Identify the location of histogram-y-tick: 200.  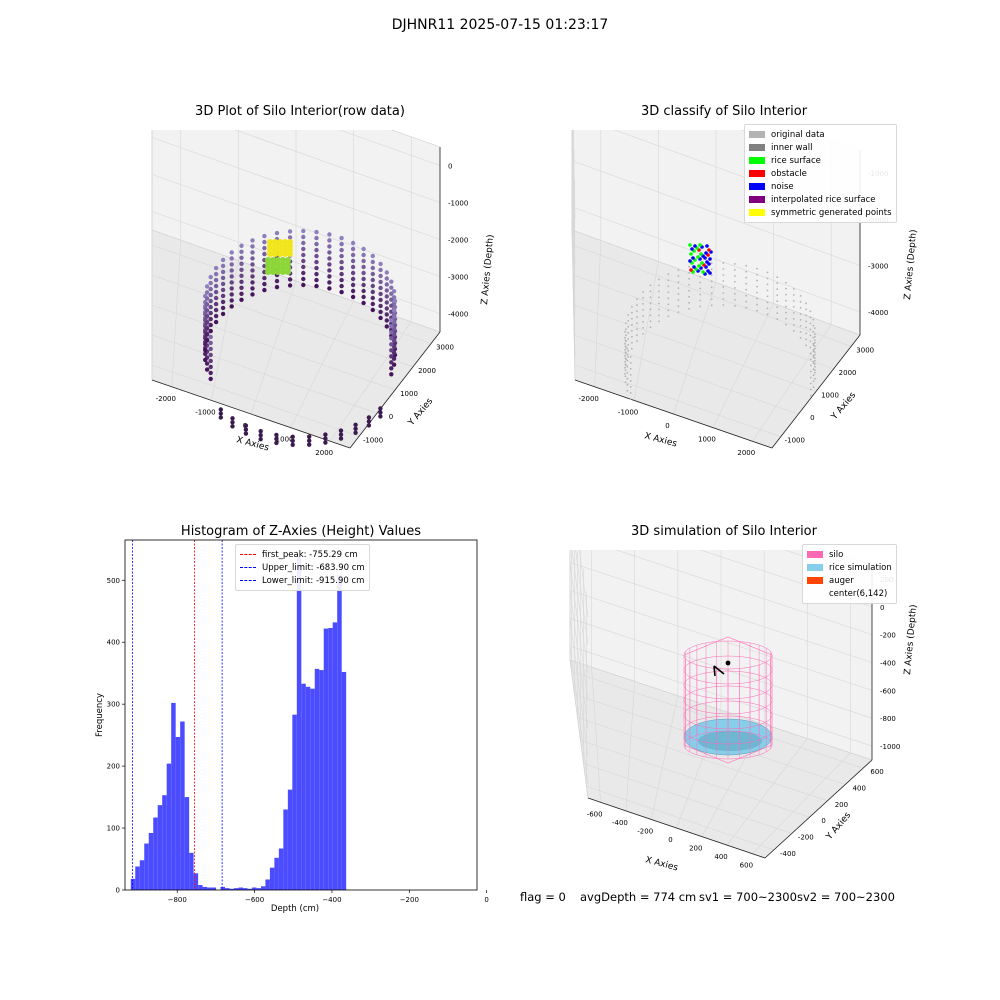
(113, 767).